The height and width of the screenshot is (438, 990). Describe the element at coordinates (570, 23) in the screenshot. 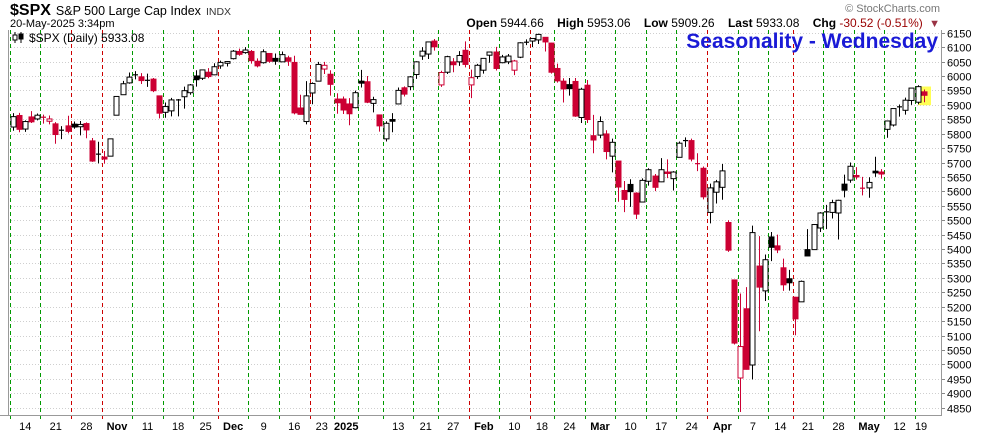

I see `high-label: High` at that location.